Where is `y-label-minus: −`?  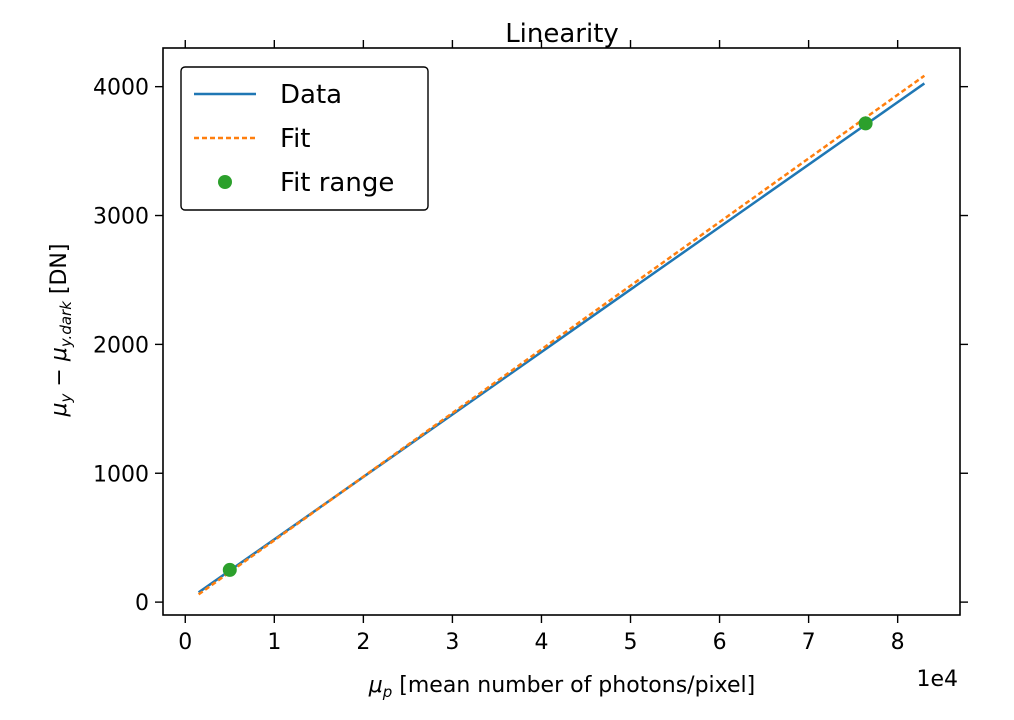
y-label-minus: − is located at coordinates (59, 377).